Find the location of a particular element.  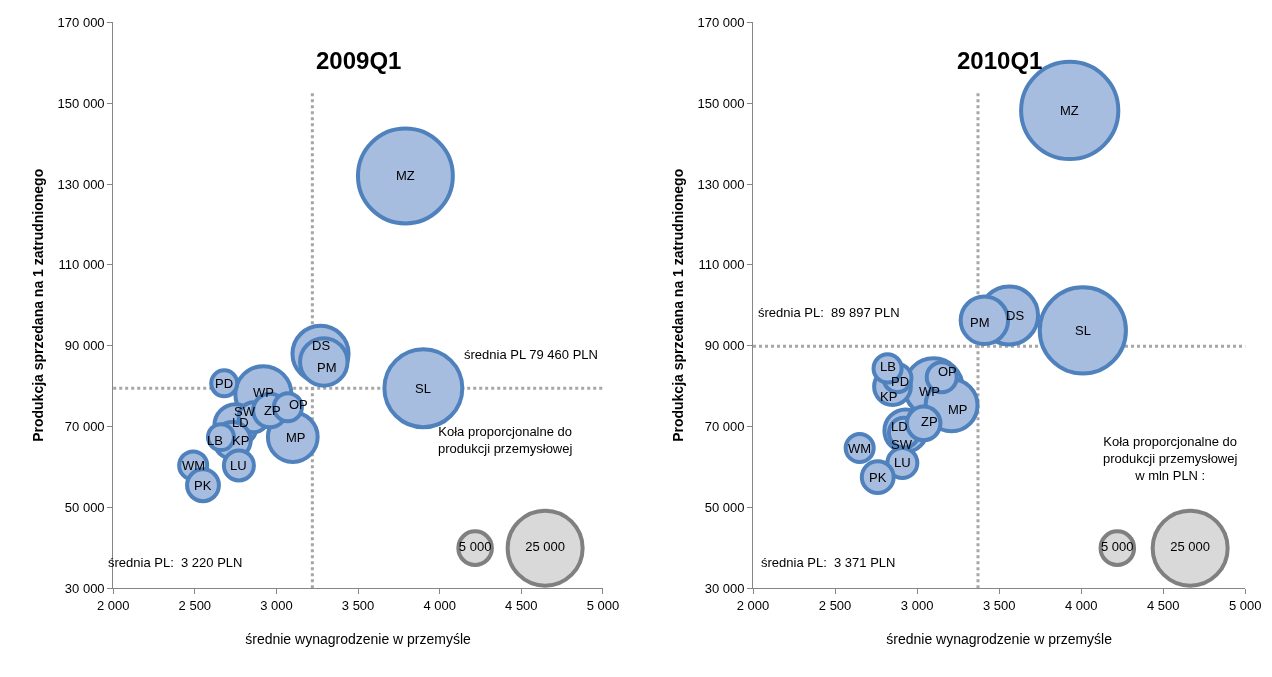

text: 2009Q1 is located at coordinates (359, 60).